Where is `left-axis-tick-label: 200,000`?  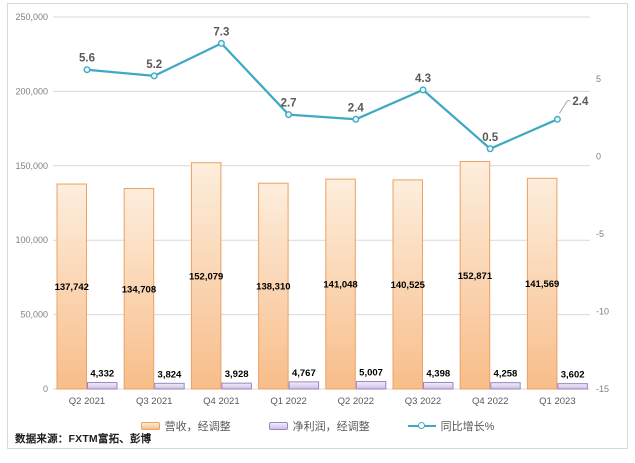 left-axis-tick-label: 200,000 is located at coordinates (31, 91).